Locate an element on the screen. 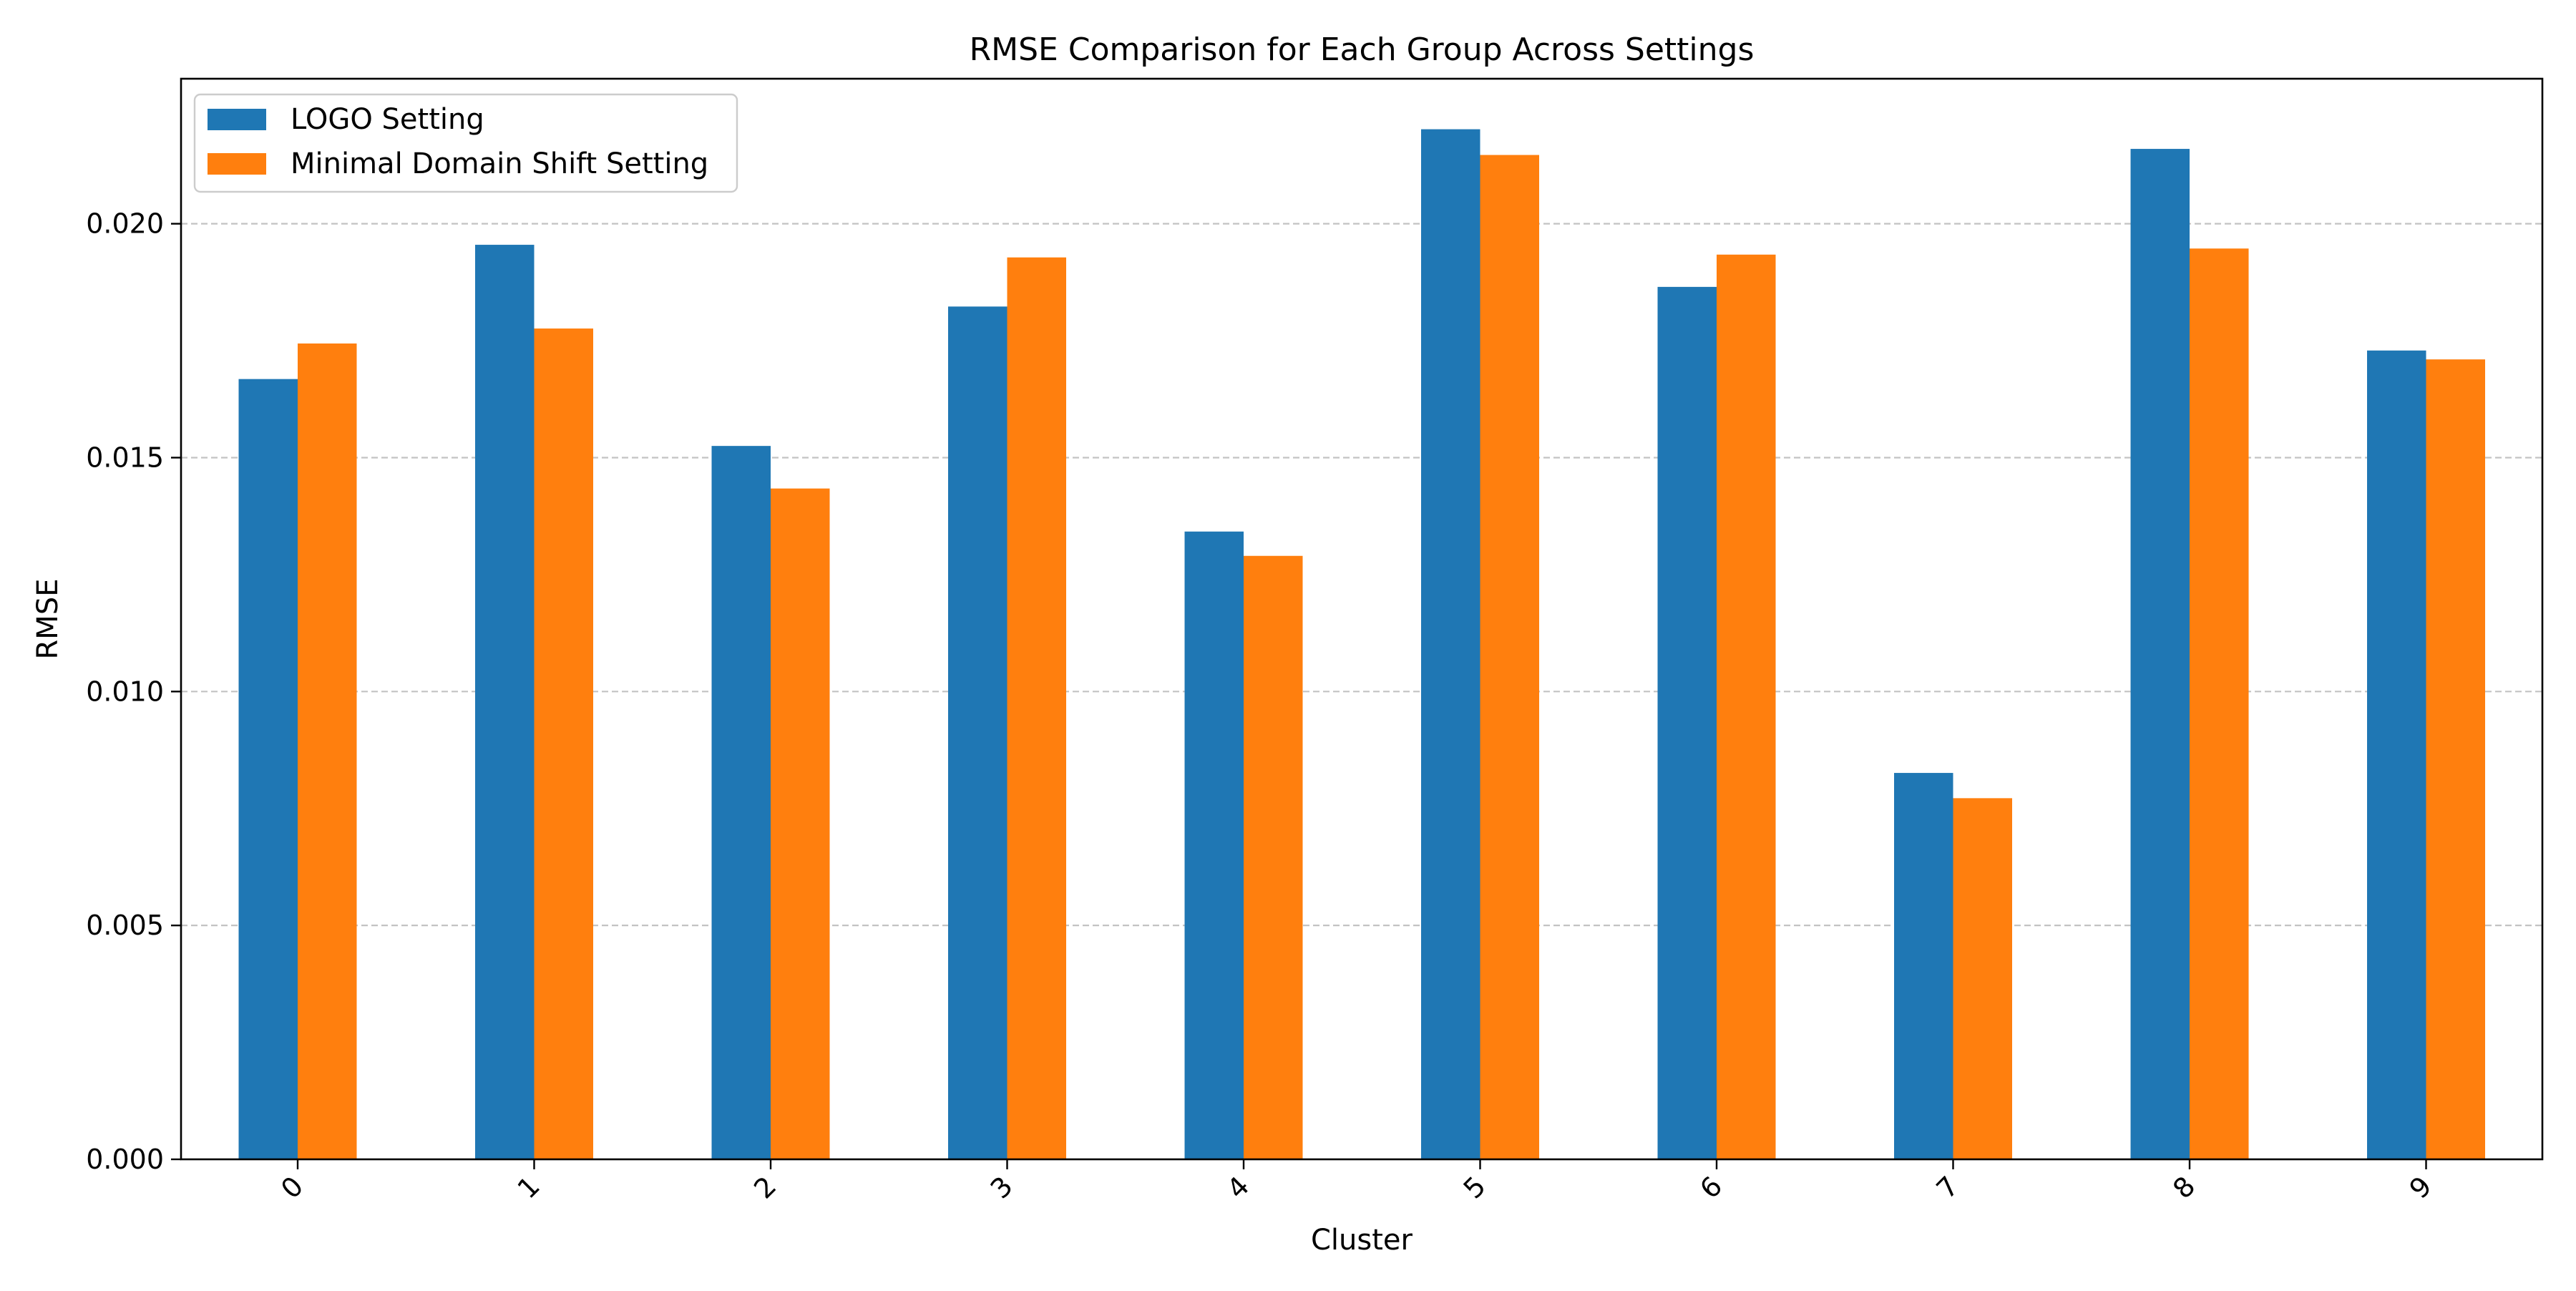  x-axis-label: Cluster is located at coordinates (1362, 1240).